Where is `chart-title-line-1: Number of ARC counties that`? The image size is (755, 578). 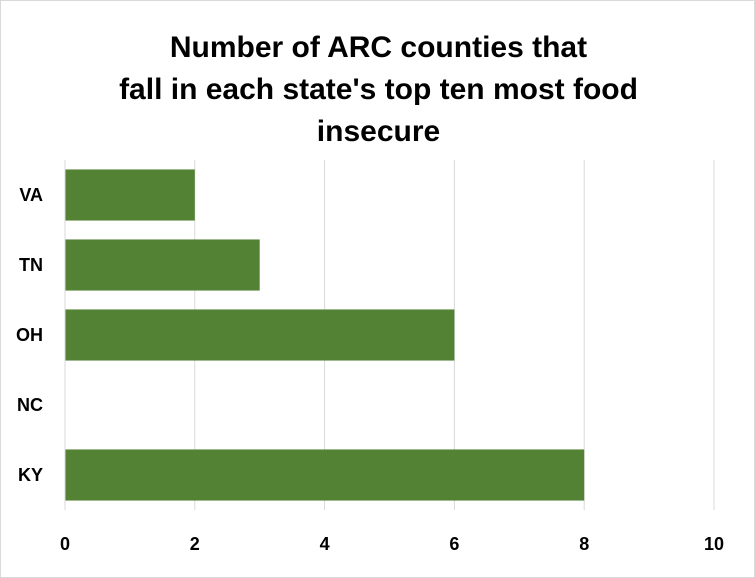 chart-title-line-1: Number of ARC counties that is located at coordinates (378, 47).